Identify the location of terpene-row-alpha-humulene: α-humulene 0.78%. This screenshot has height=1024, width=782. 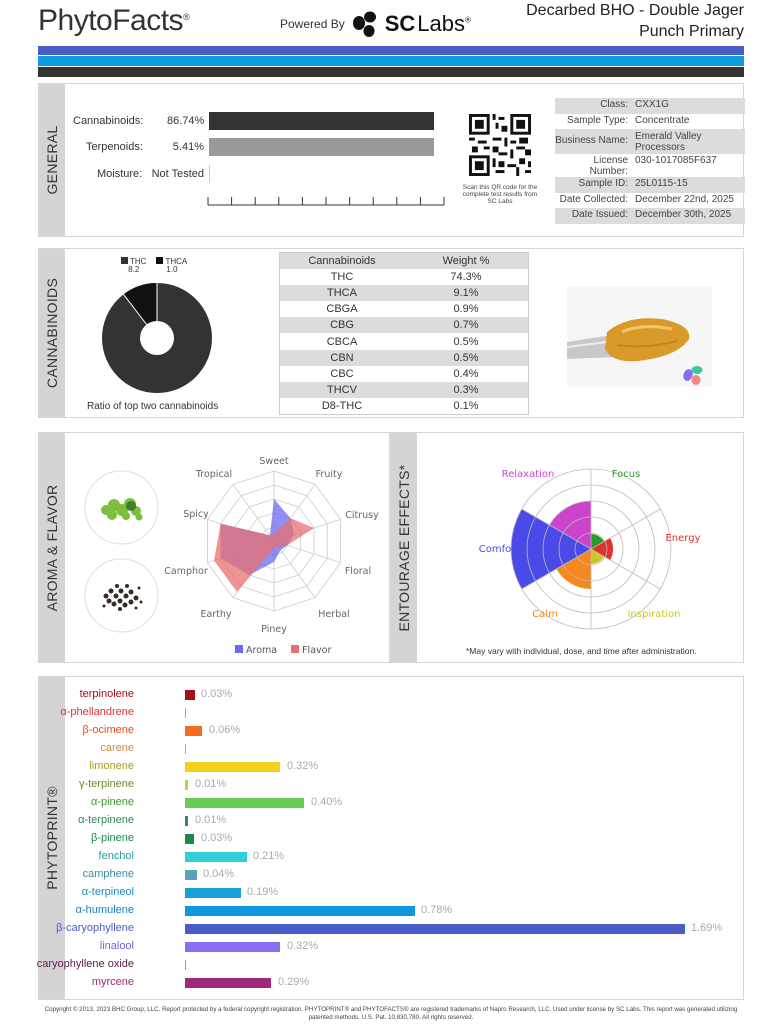
(264, 910).